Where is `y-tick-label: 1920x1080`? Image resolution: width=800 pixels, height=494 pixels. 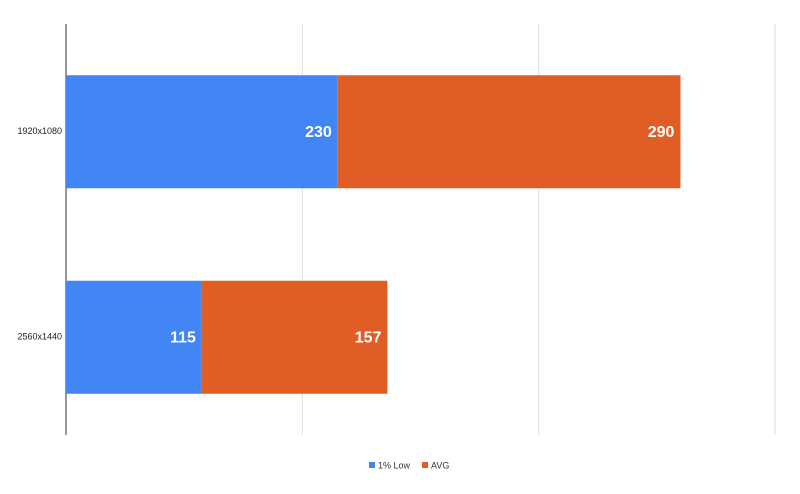
y-tick-label: 1920x1080 is located at coordinates (39, 131).